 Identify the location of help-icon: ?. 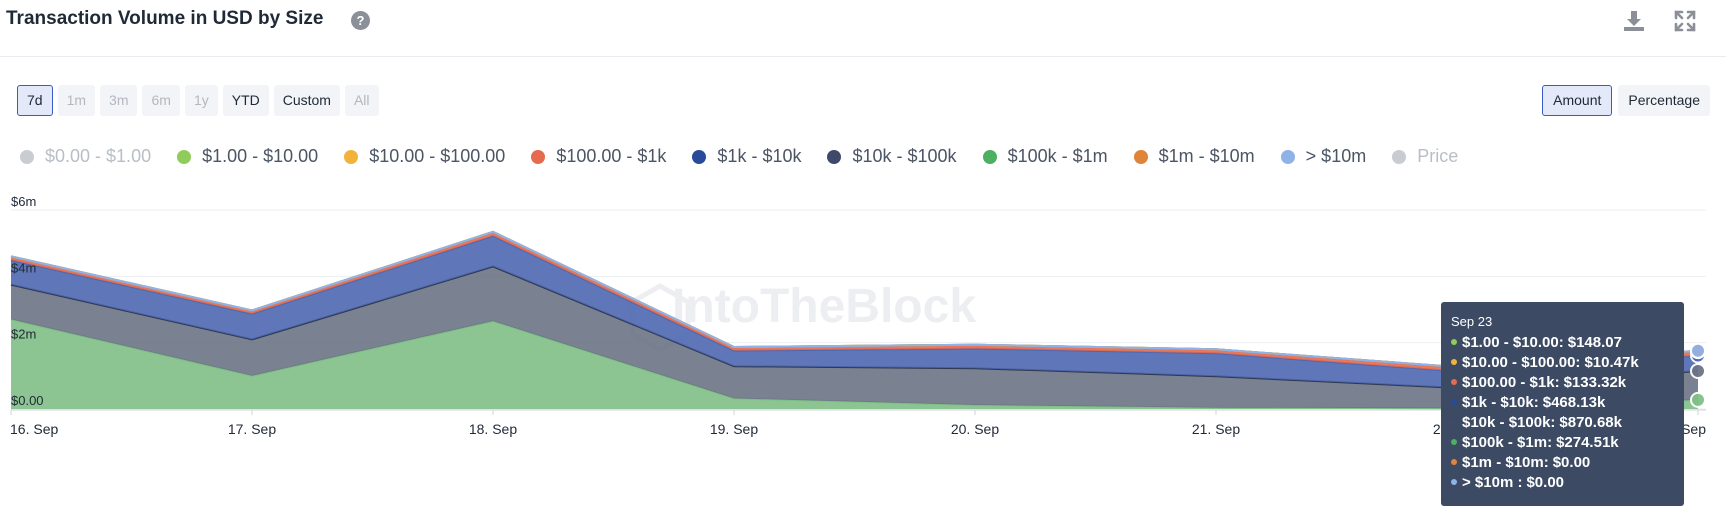
(360, 20).